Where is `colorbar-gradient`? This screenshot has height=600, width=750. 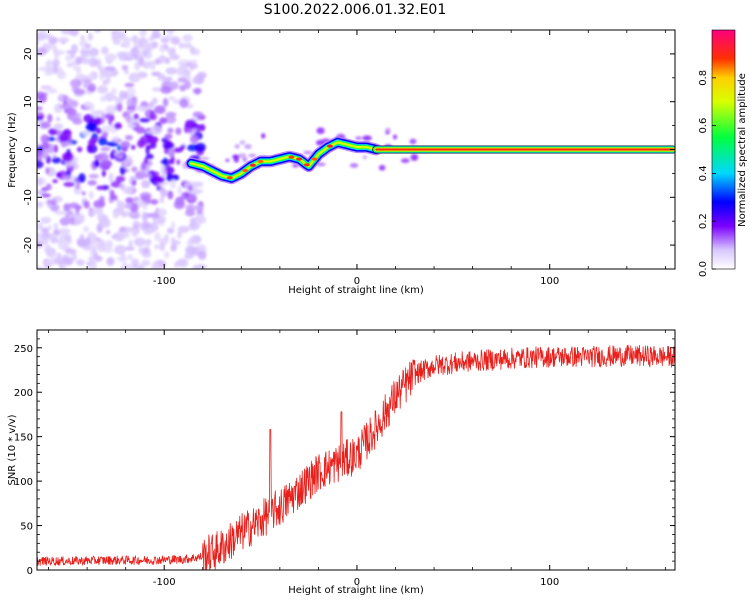 colorbar-gradient is located at coordinates (723, 149).